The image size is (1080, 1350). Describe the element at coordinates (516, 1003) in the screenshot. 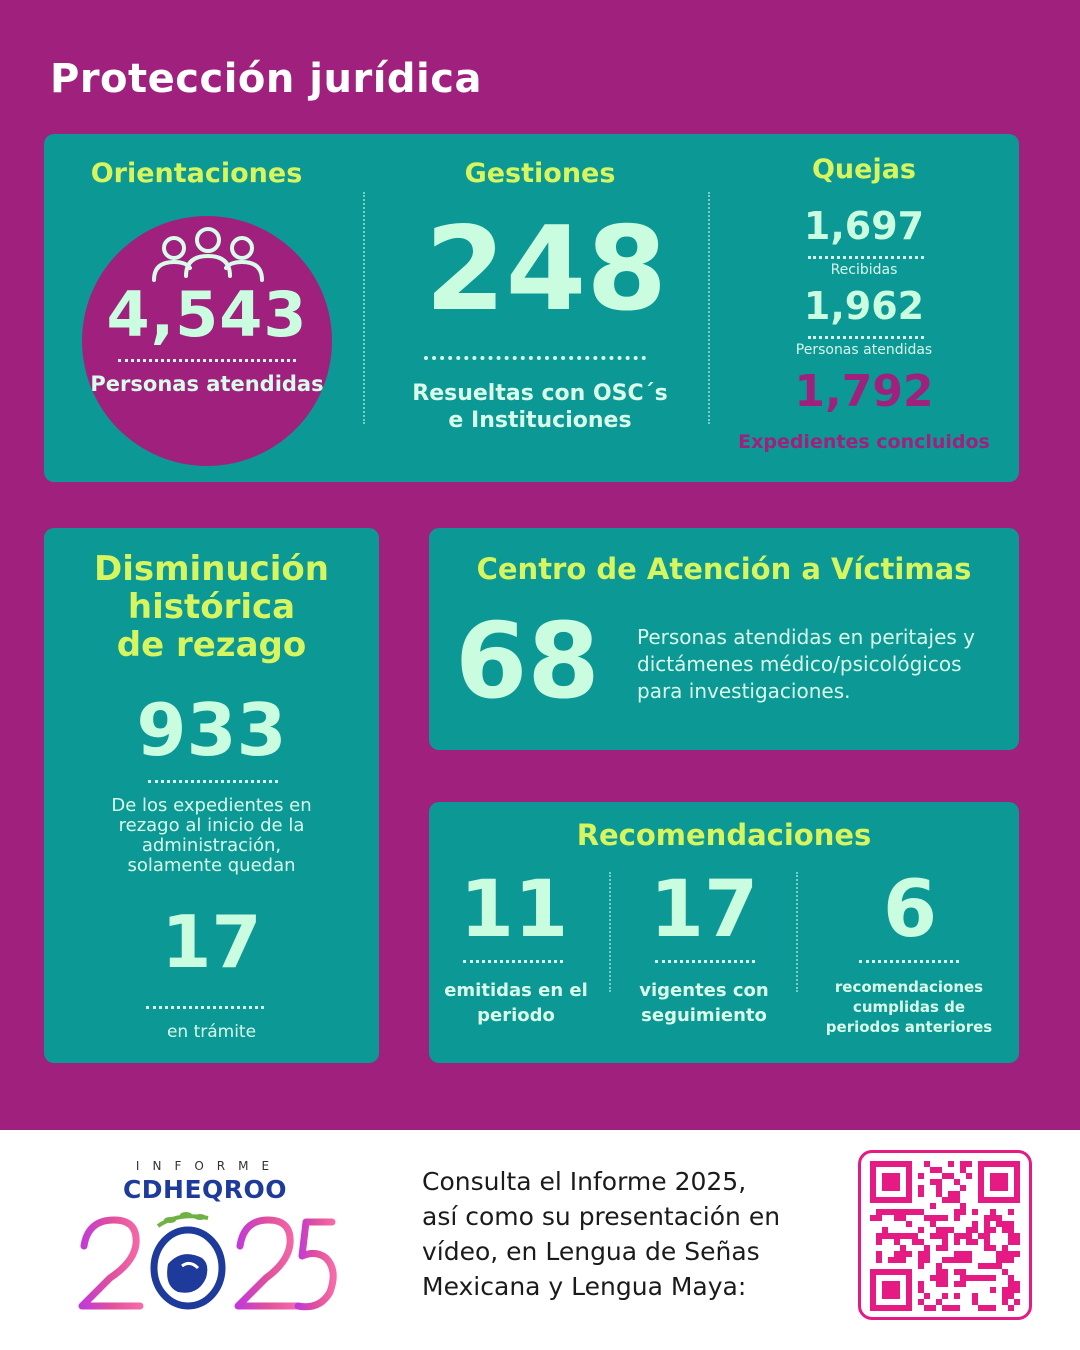

I see `recomendaciones-emitidas-label: emitidas en el periodo` at that location.